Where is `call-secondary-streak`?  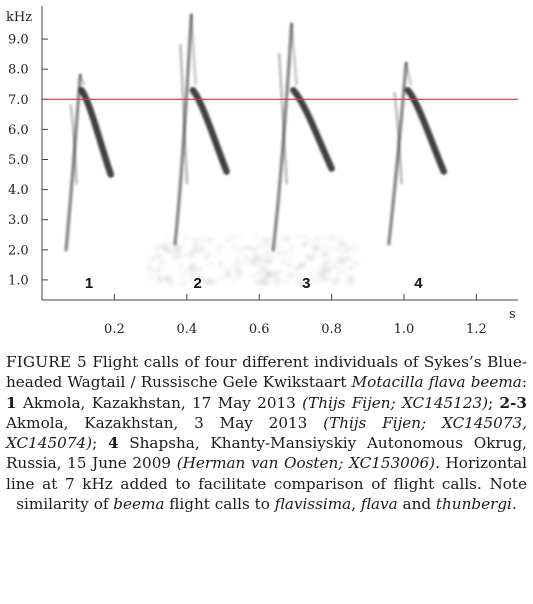
call-secondary-streak is located at coordinates (398, 138).